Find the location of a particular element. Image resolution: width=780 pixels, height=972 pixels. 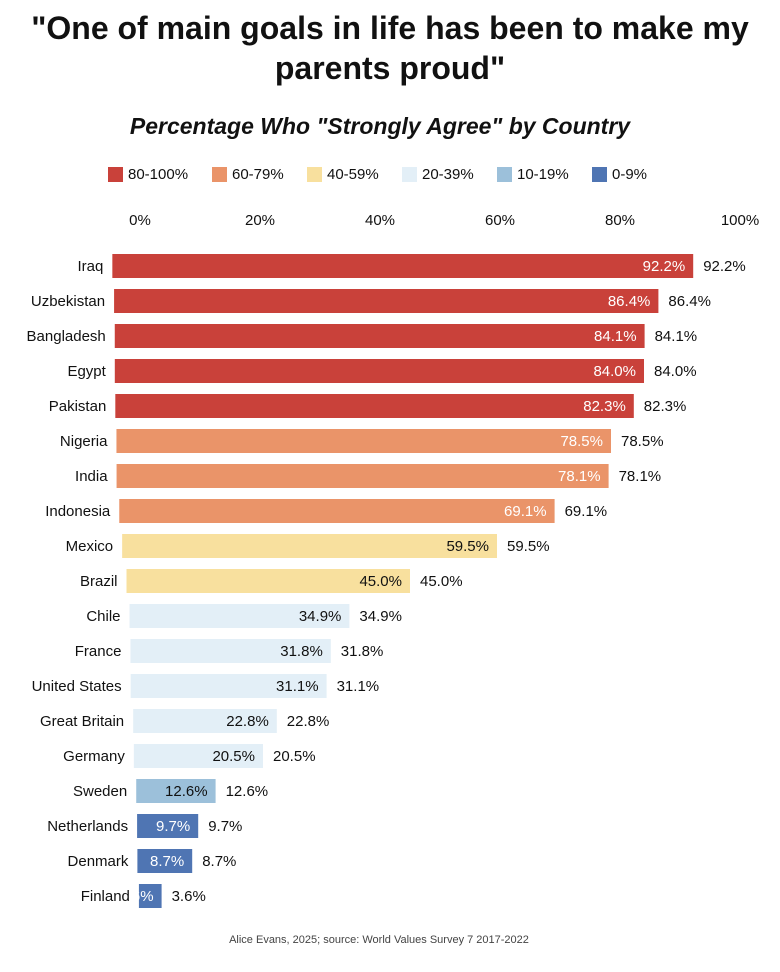

bar-inner-label: 20.5% is located at coordinates (233, 756).